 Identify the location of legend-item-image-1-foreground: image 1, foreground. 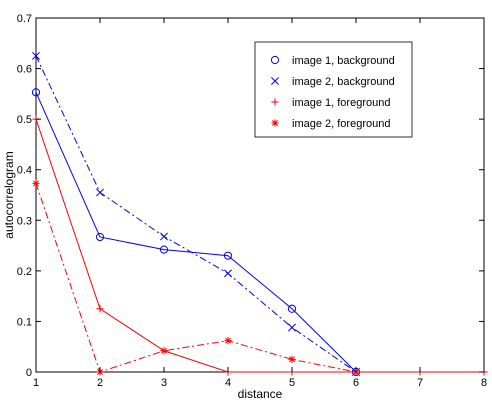
(330, 103).